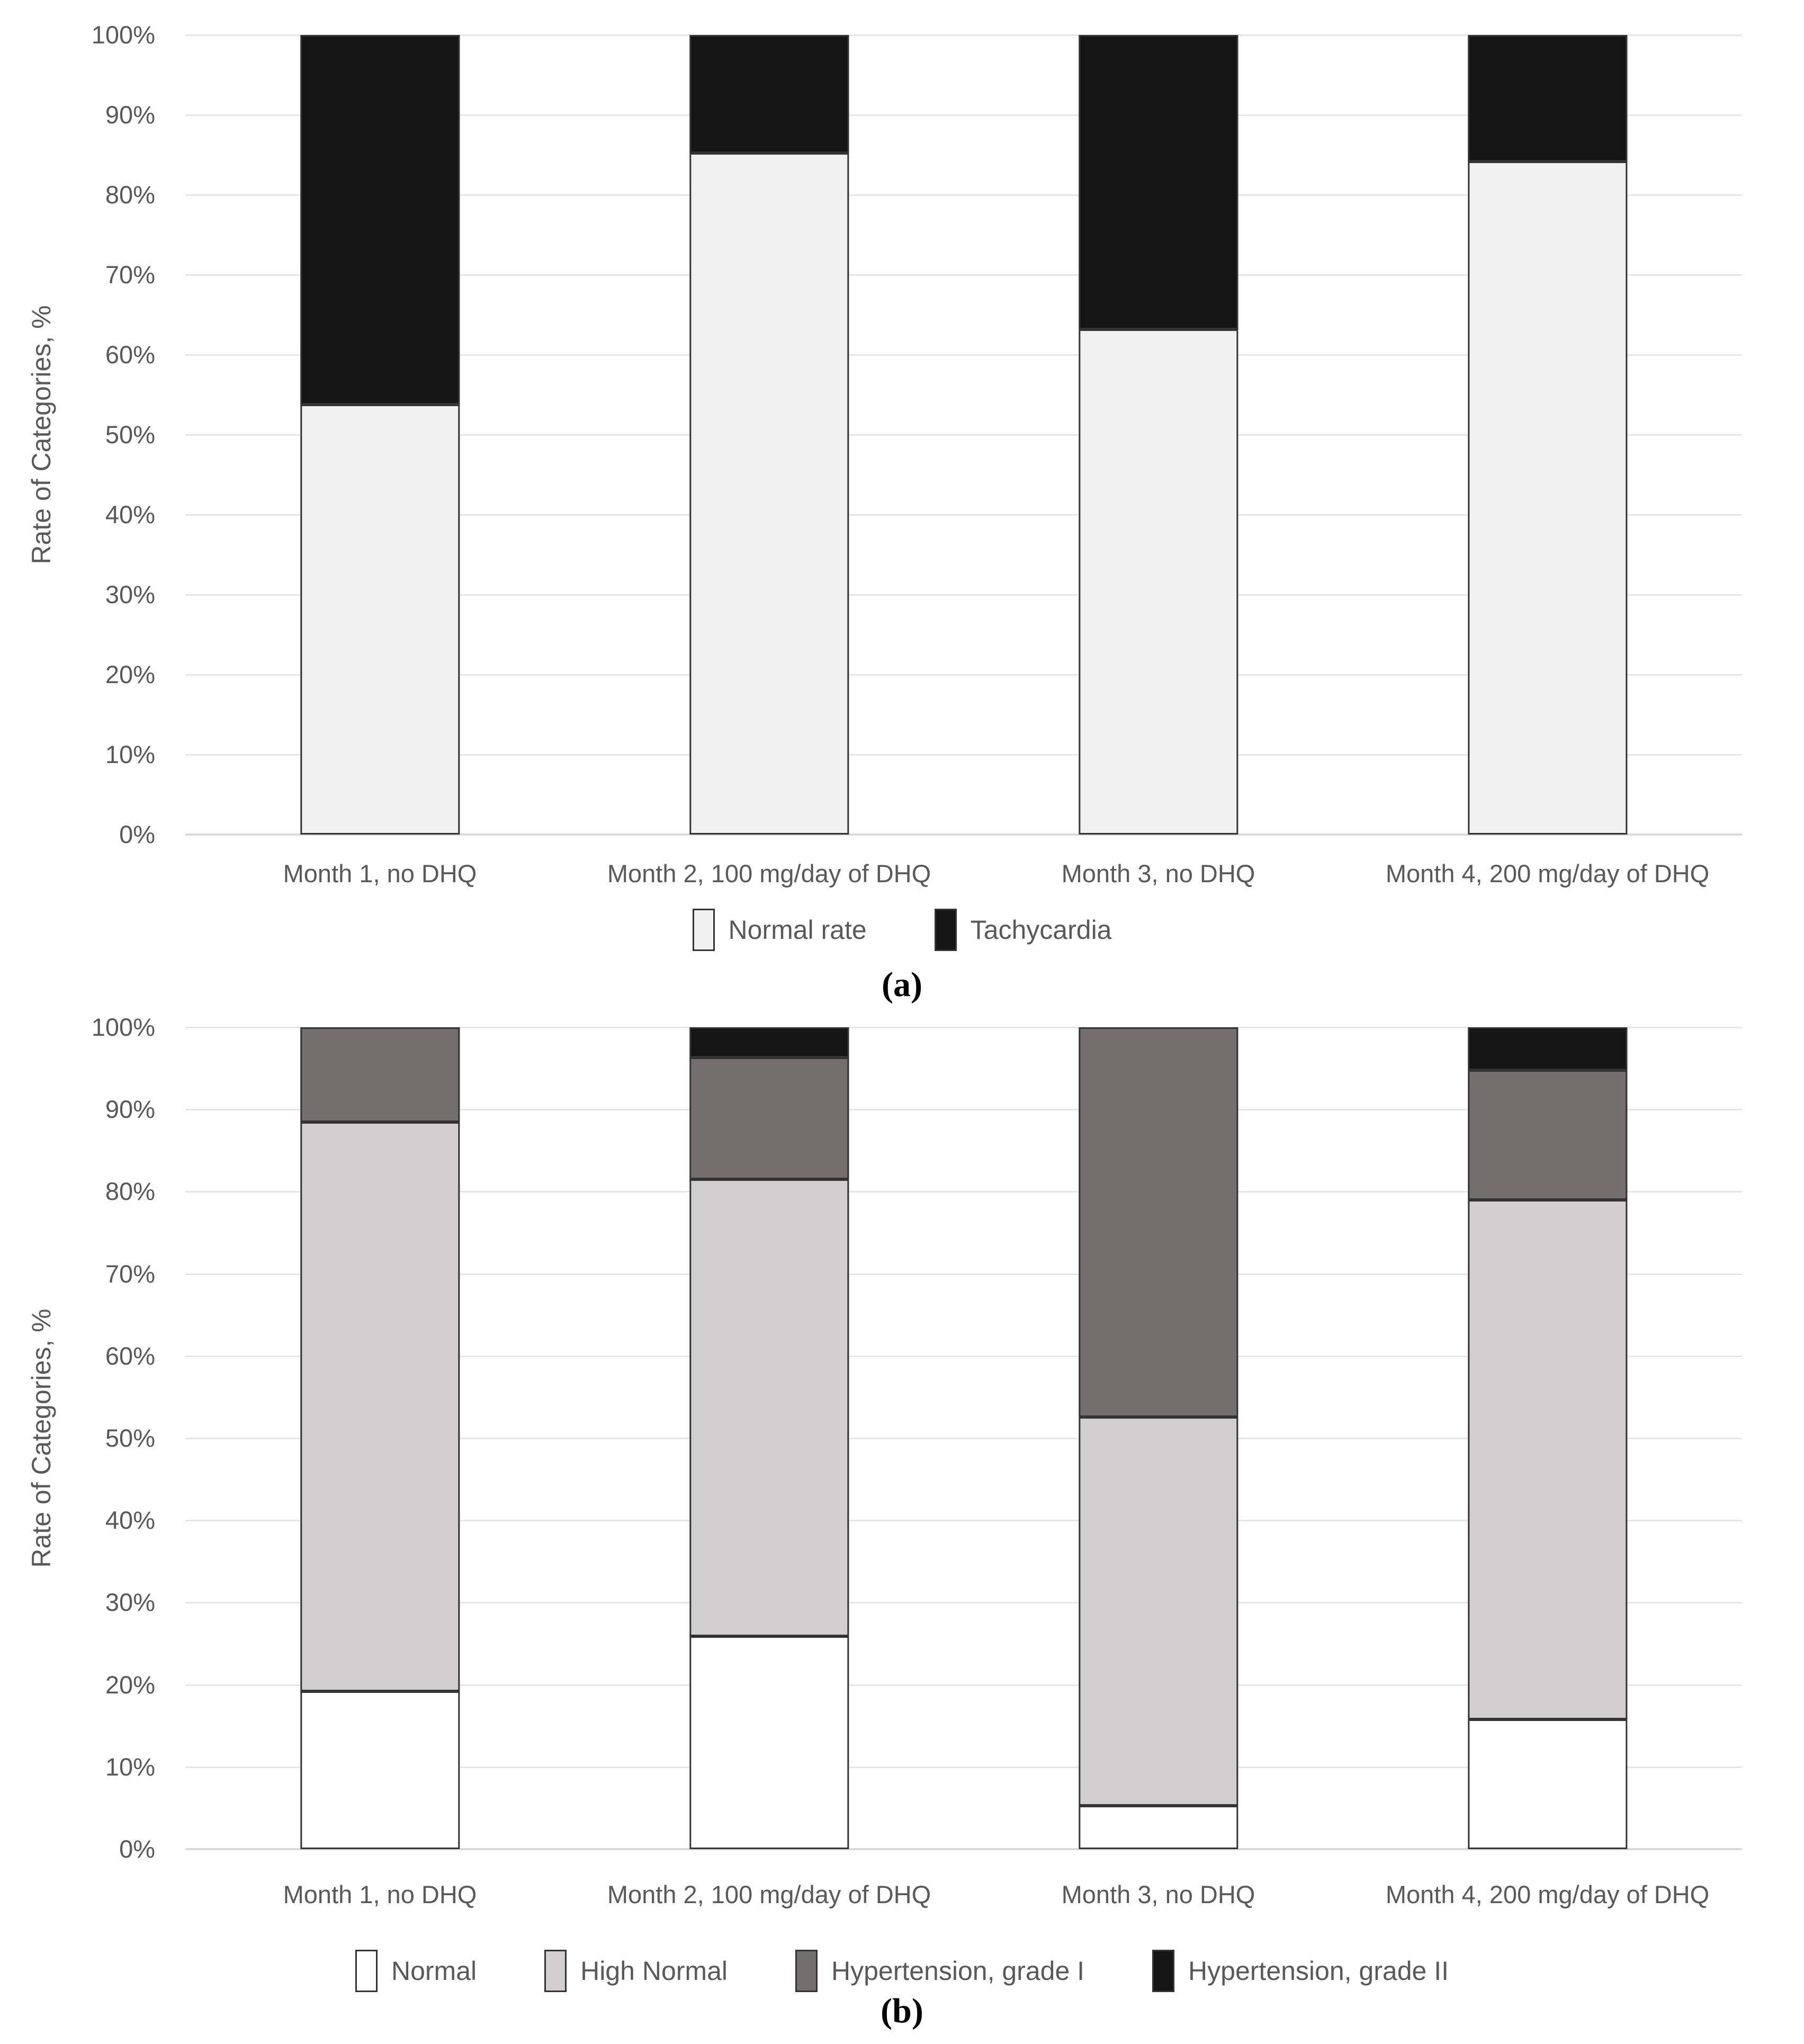 The height and width of the screenshot is (2044, 1804). I want to click on legend-label: Tachycardia, so click(1041, 930).